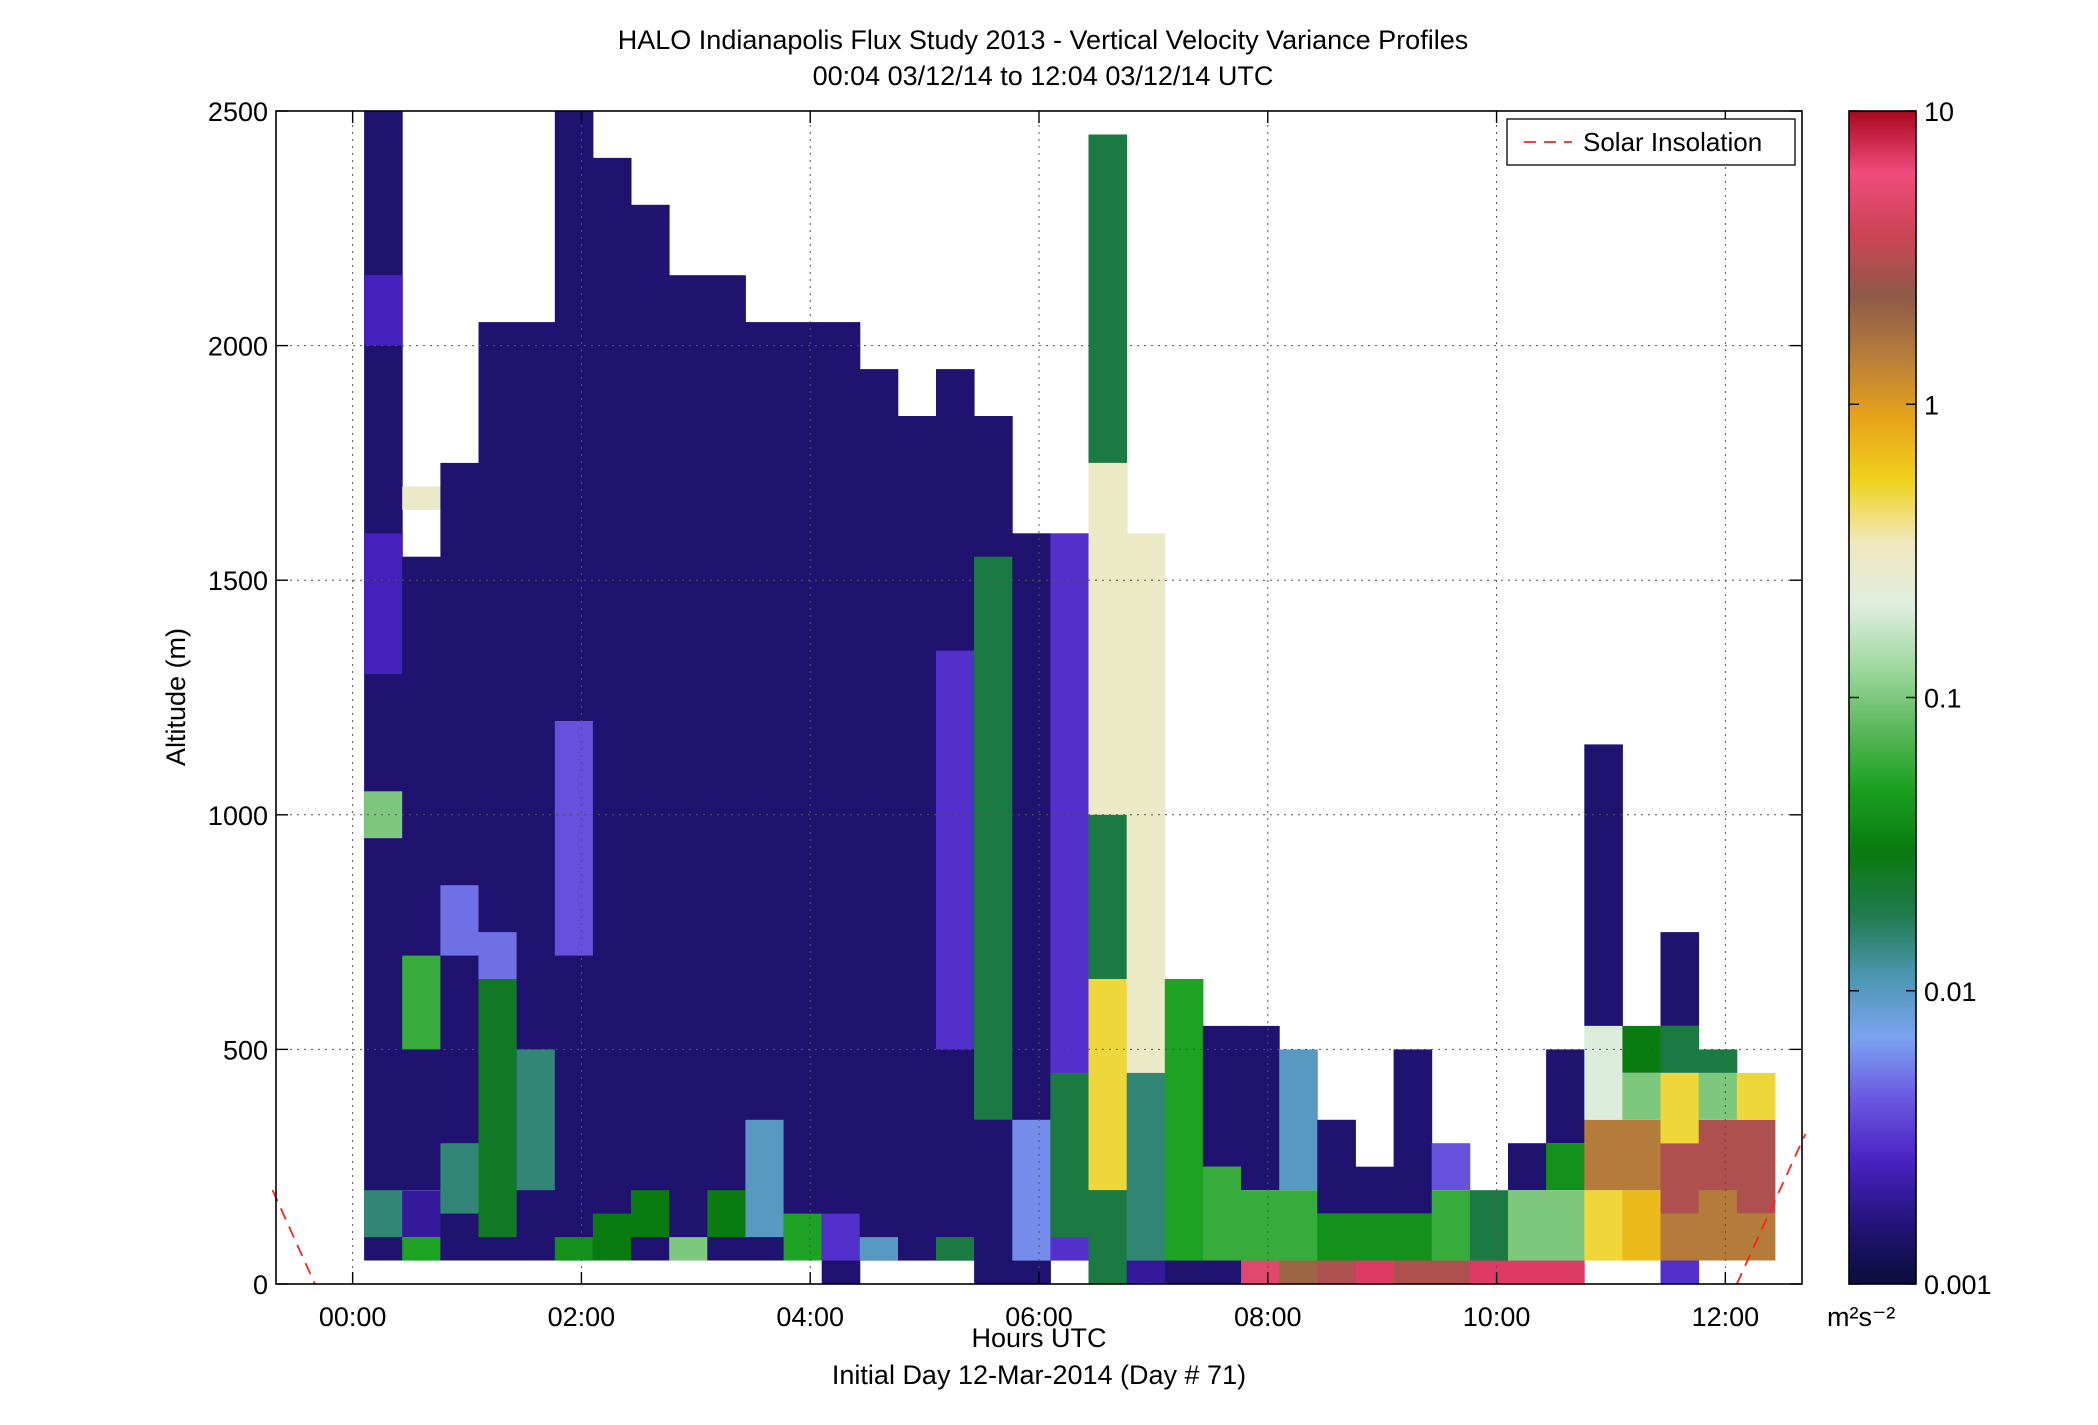 Image resolution: width=2098 pixels, height=1425 pixels. Describe the element at coordinates (1039, 1317) in the screenshot. I see `x-tick-label: 06:00` at that location.